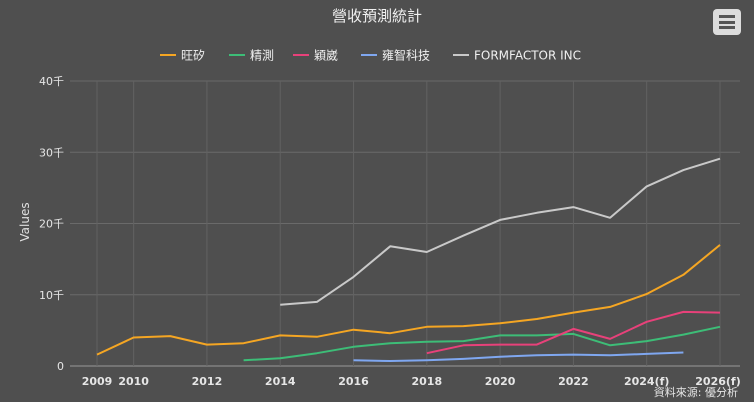 This screenshot has width=754, height=402. I want to click on x-tick-label: 2010, so click(133, 381).